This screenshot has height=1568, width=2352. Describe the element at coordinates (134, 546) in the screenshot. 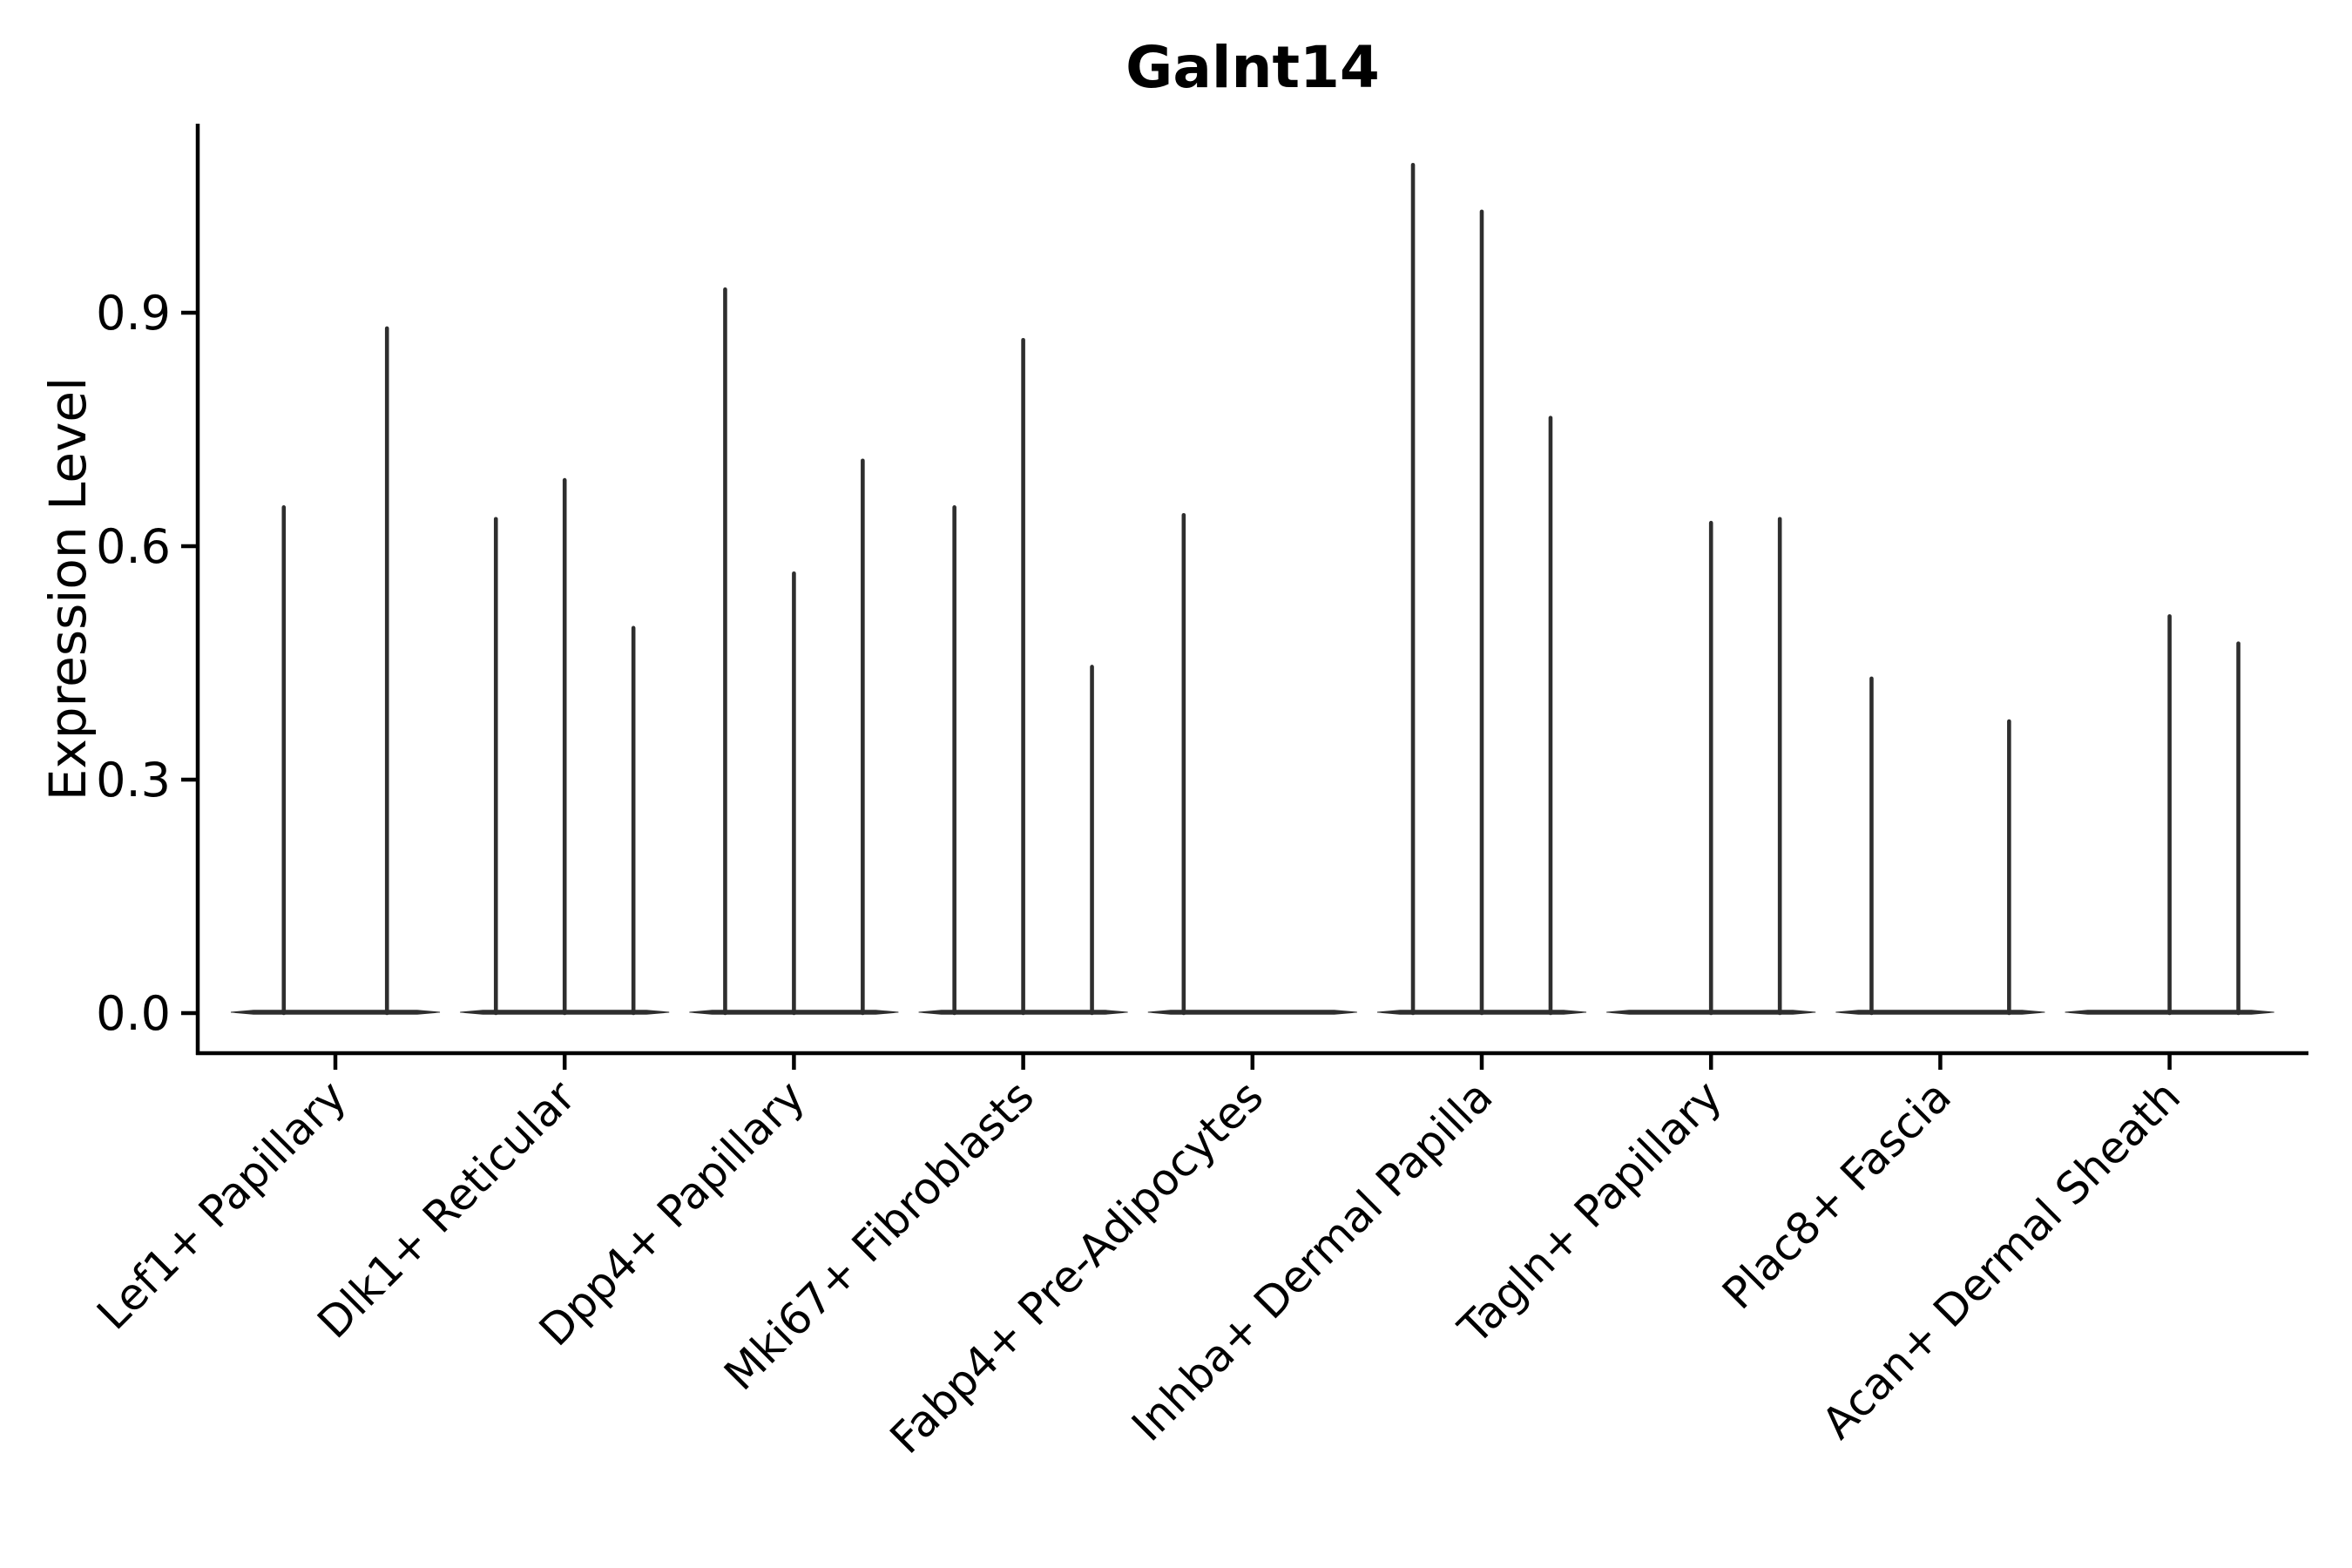

I see `y-tick-label: 0.6` at that location.